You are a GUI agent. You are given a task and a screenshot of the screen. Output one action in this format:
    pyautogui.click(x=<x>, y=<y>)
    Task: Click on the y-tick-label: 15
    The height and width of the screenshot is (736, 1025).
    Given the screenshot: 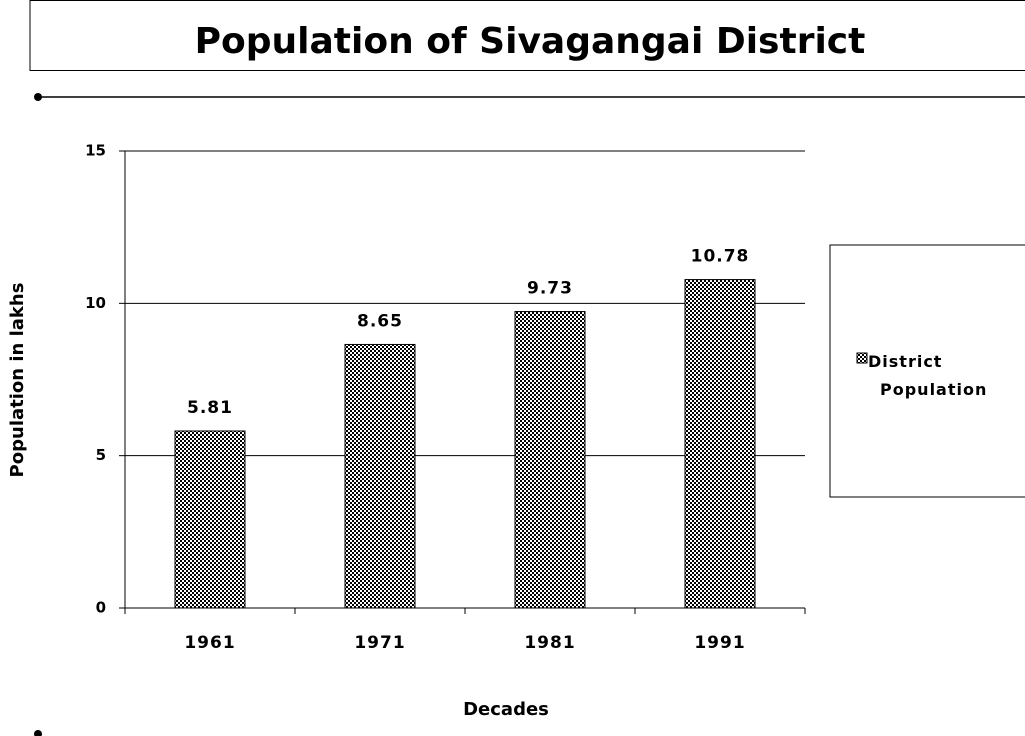 What is the action you would take?
    pyautogui.click(x=95, y=151)
    